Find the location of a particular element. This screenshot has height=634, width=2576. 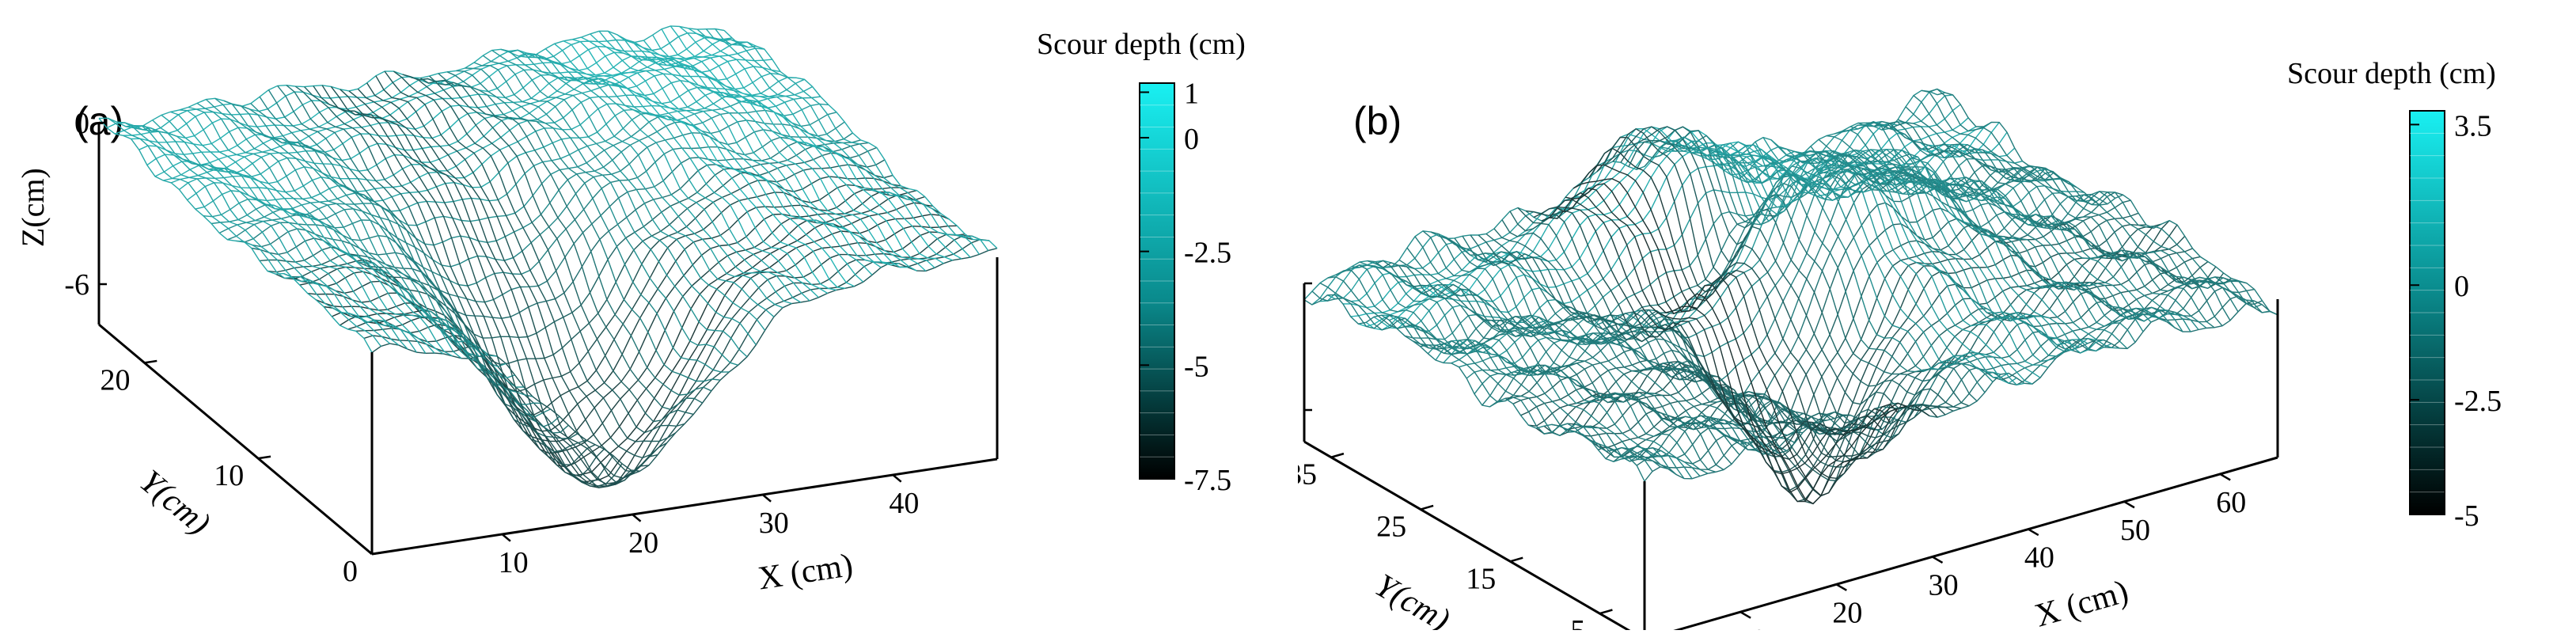

colorbar-tick-label: -7.5 is located at coordinates (1207, 480).